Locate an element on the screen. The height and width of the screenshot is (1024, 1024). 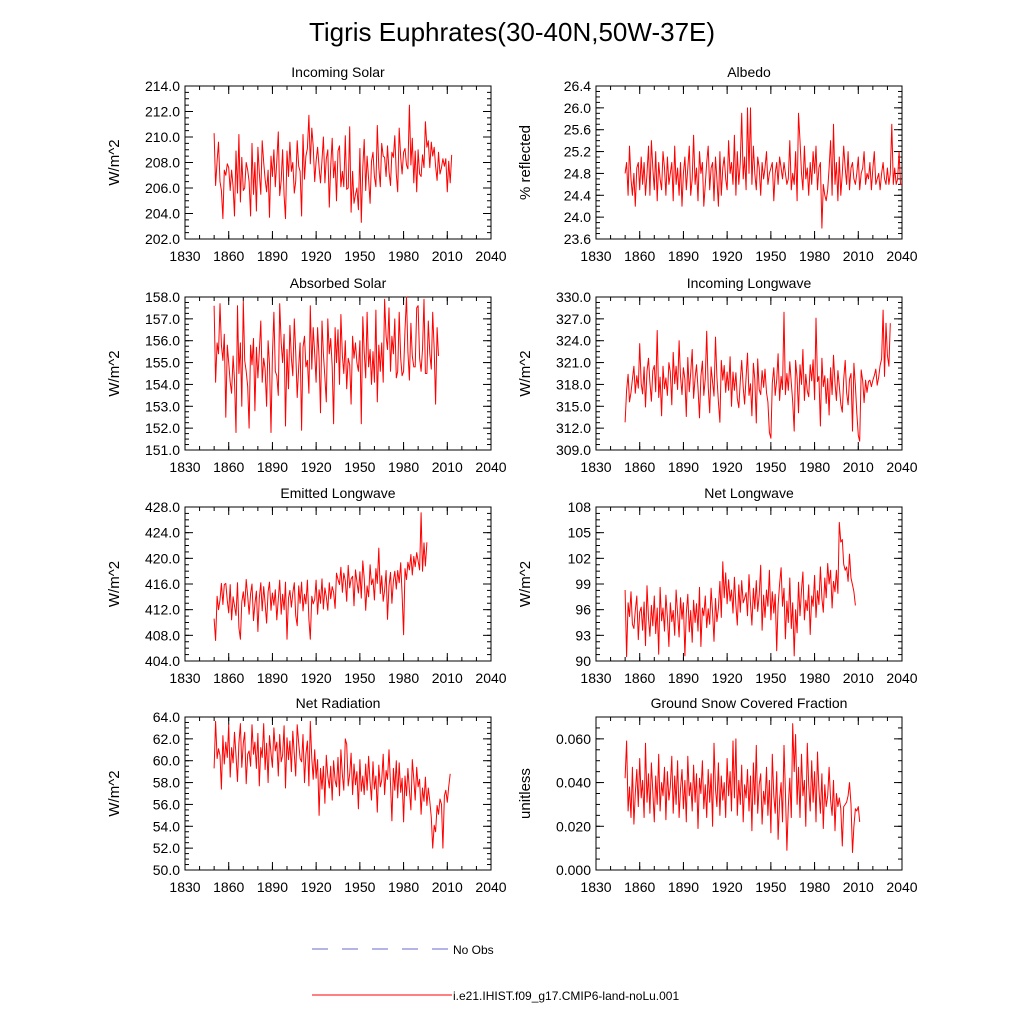
y-tick-label: 412.0 is located at coordinates (162, 610).